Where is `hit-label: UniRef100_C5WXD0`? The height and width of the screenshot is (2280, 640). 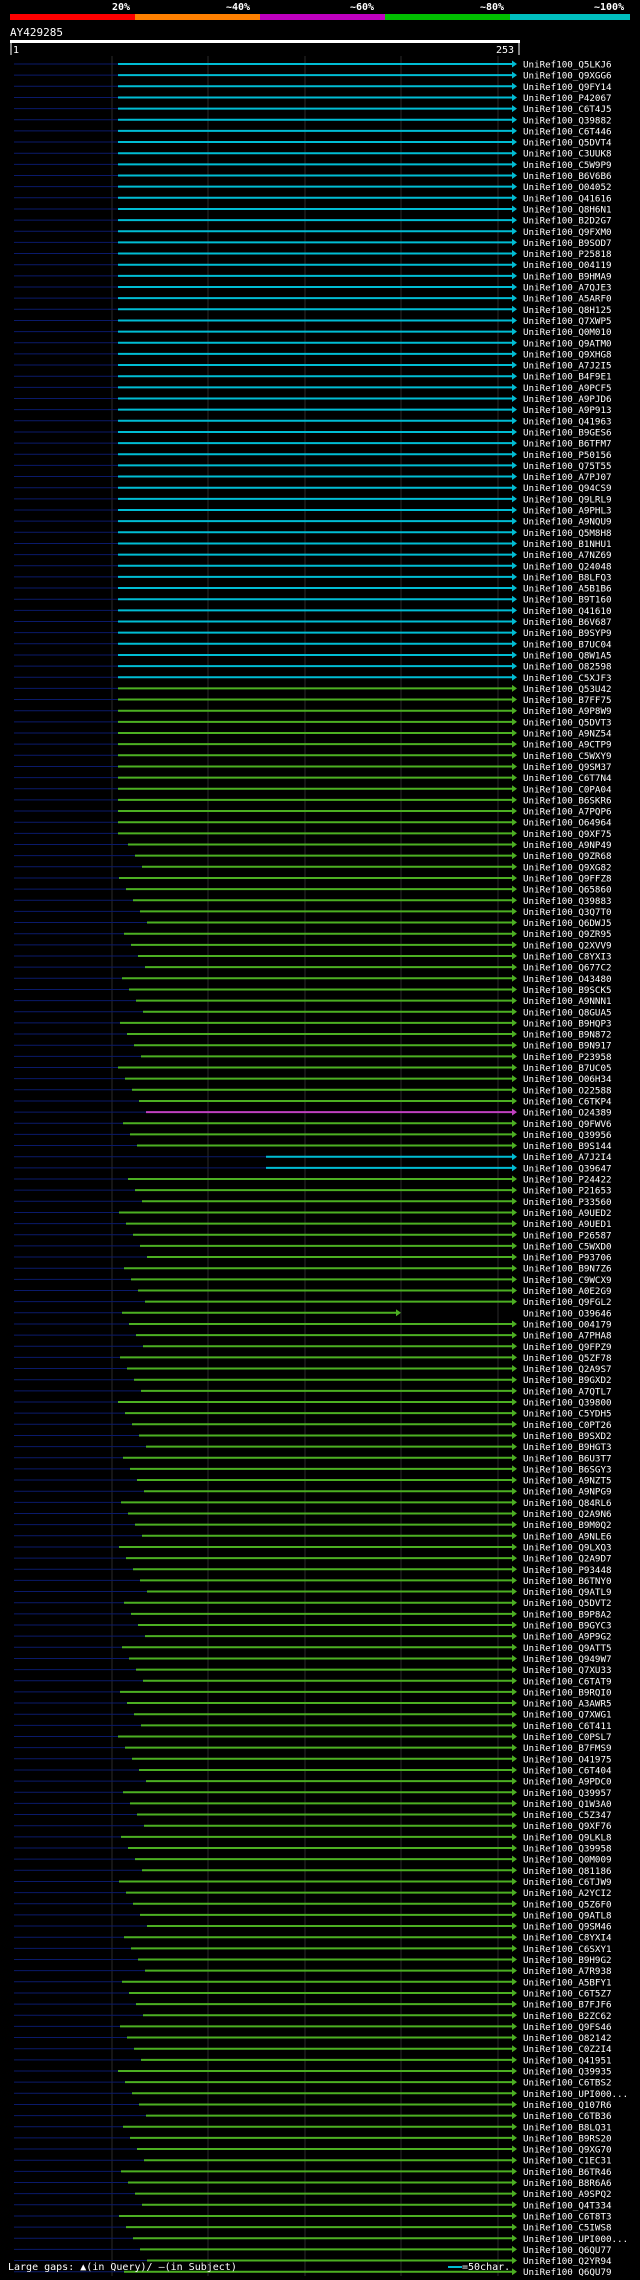 hit-label: UniRef100_C5WXD0 is located at coordinates (567, 1246).